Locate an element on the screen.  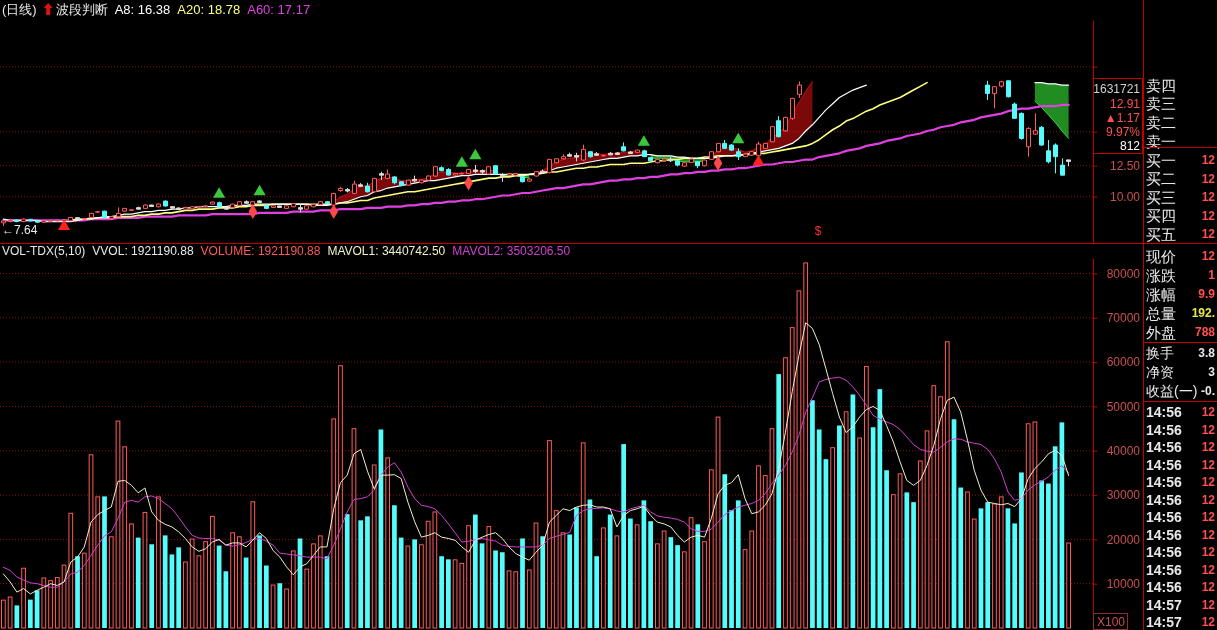
text: A20: 18.78 is located at coordinates (209, 9).